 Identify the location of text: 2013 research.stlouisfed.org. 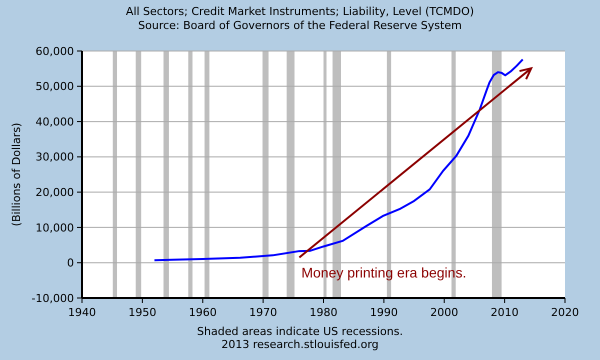
(300, 344).